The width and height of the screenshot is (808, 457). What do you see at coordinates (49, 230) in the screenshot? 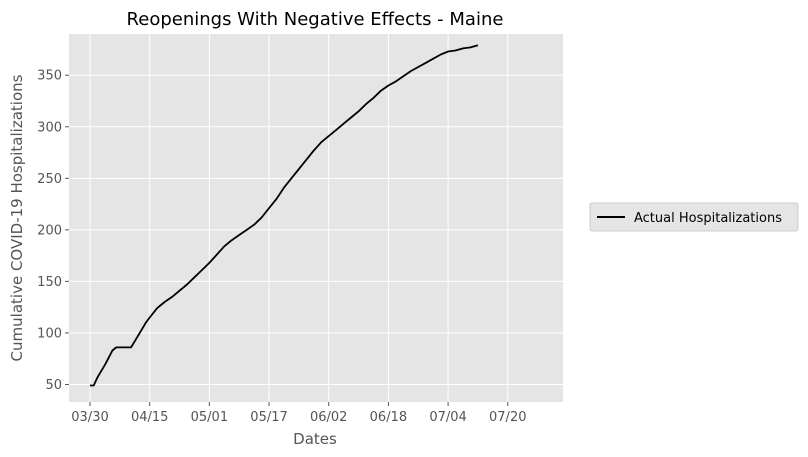
I see `y-tick-label: 200` at bounding box center [49, 230].